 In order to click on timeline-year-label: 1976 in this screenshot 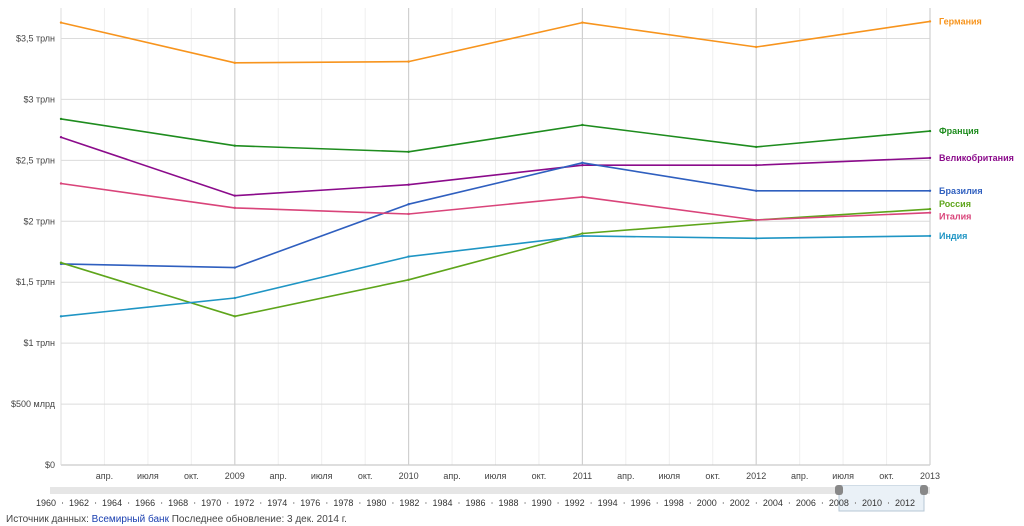, I will do `click(310, 503)`.